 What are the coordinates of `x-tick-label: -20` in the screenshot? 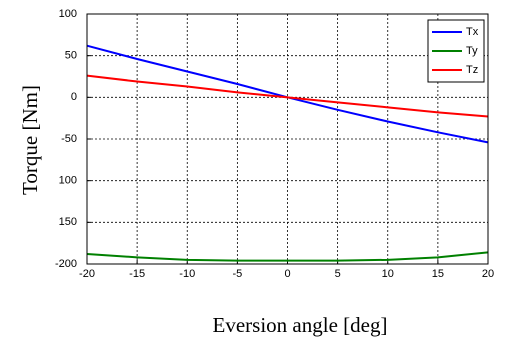 It's located at (87, 274).